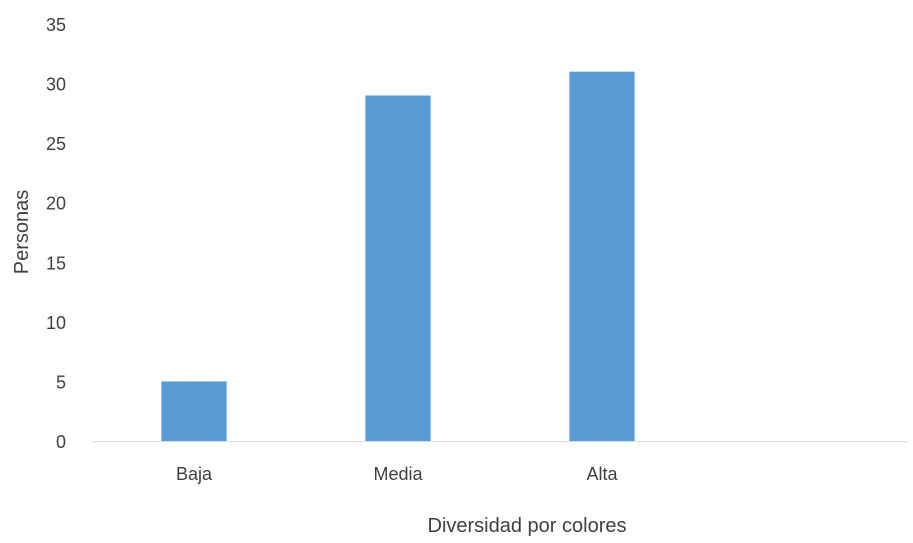 This screenshot has width=913, height=543. What do you see at coordinates (56, 263) in the screenshot?
I see `y-tick-label: 15` at bounding box center [56, 263].